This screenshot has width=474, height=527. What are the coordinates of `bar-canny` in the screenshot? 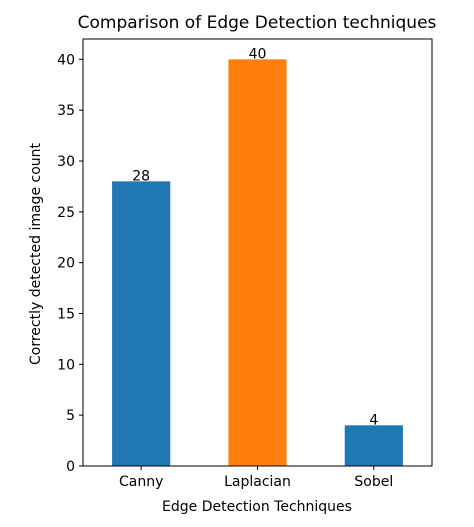 It's located at (141, 324).